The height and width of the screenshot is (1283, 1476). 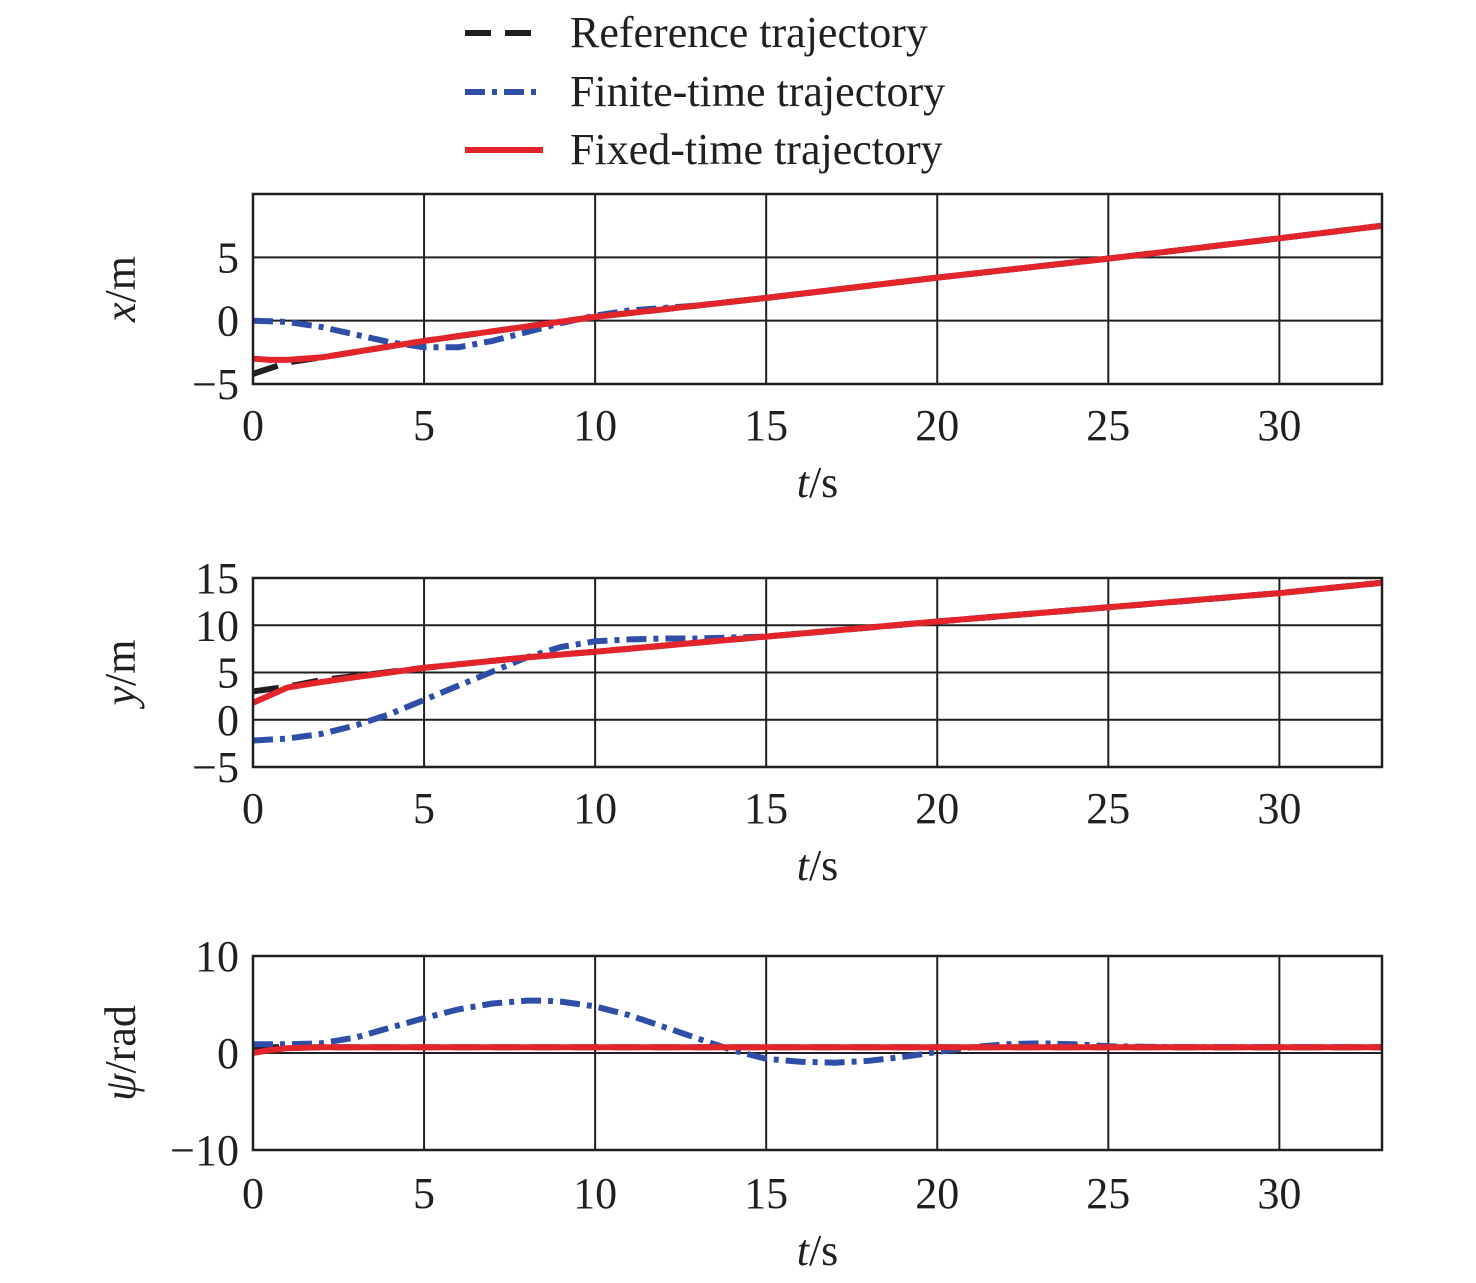 I want to click on legend-label-reference: Reference trajectory, so click(x=749, y=32).